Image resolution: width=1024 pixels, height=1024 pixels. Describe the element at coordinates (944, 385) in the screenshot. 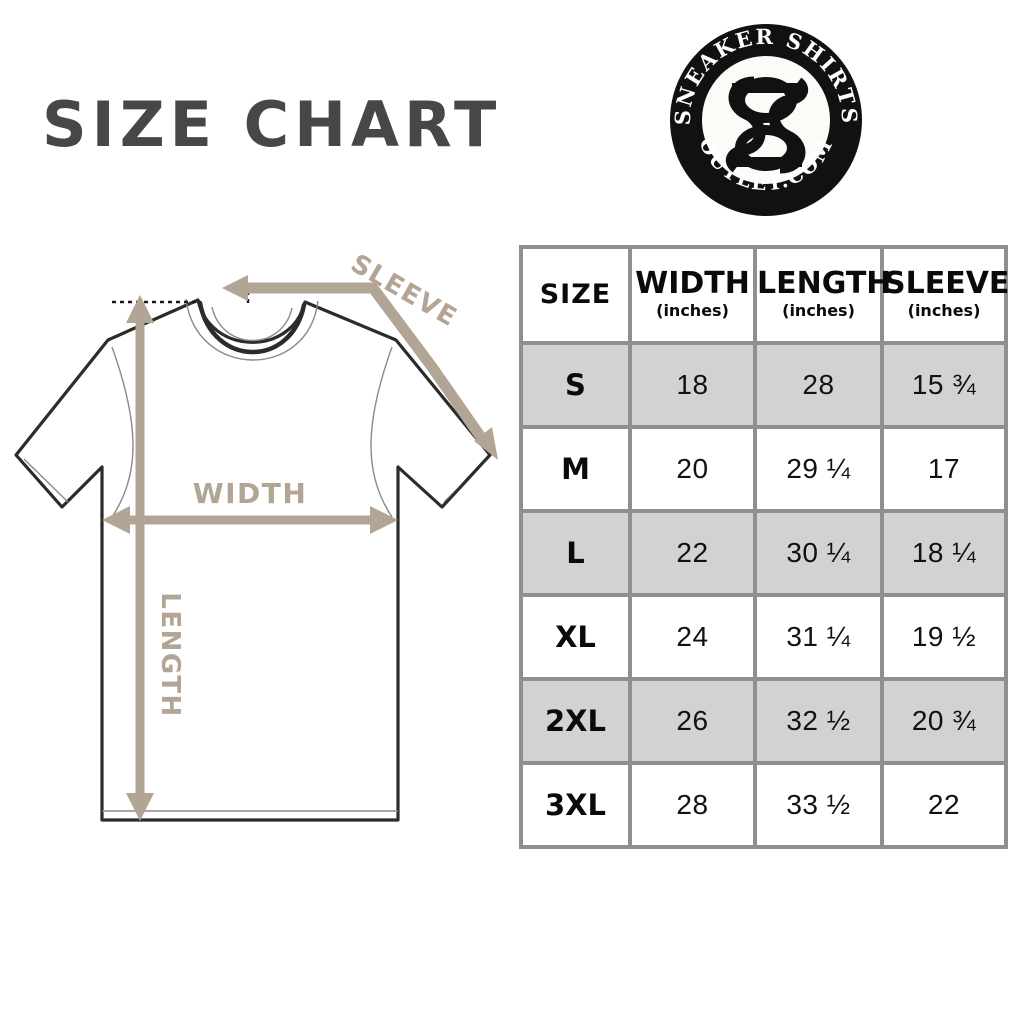

I see `cell-sleeve: 15 ¾` at that location.